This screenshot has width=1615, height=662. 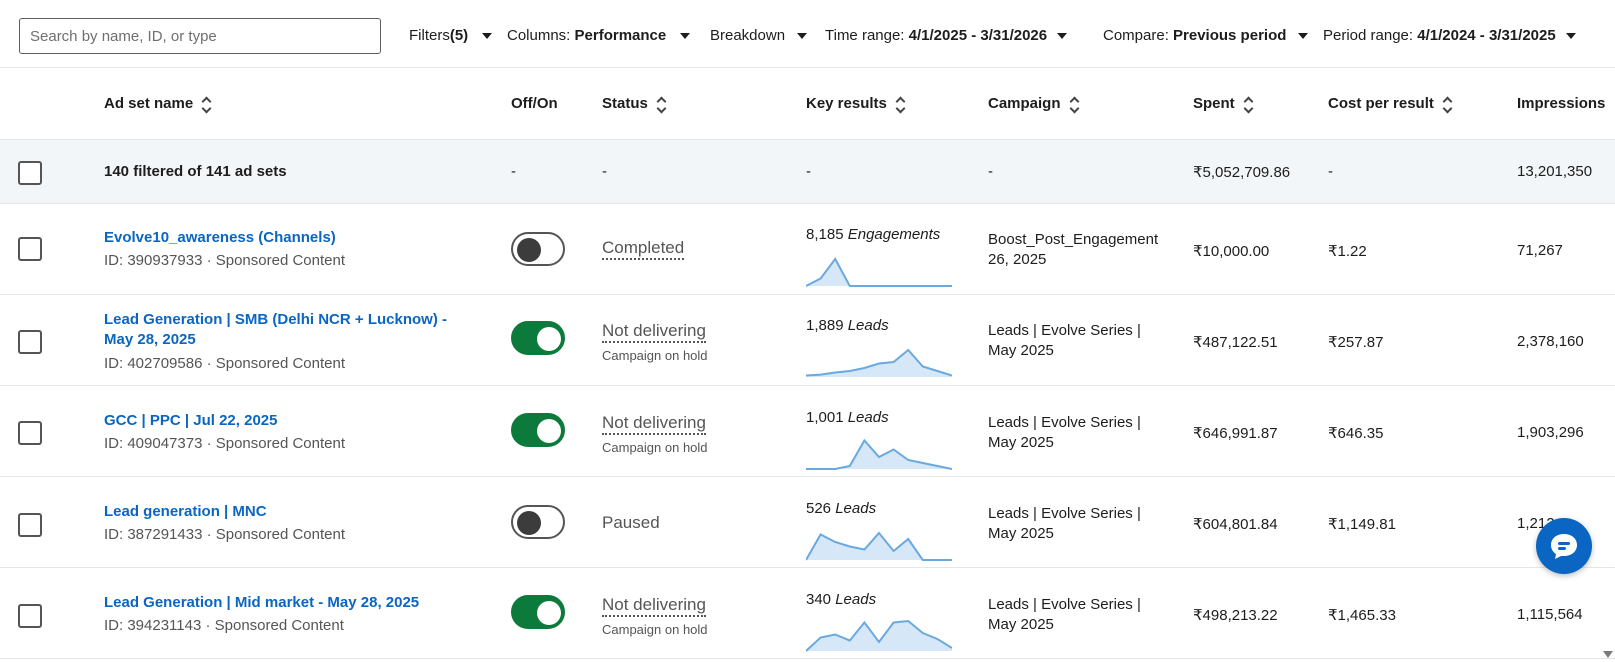 What do you see at coordinates (1550, 341) in the screenshot?
I see `impressions-value: 2,378,160` at bounding box center [1550, 341].